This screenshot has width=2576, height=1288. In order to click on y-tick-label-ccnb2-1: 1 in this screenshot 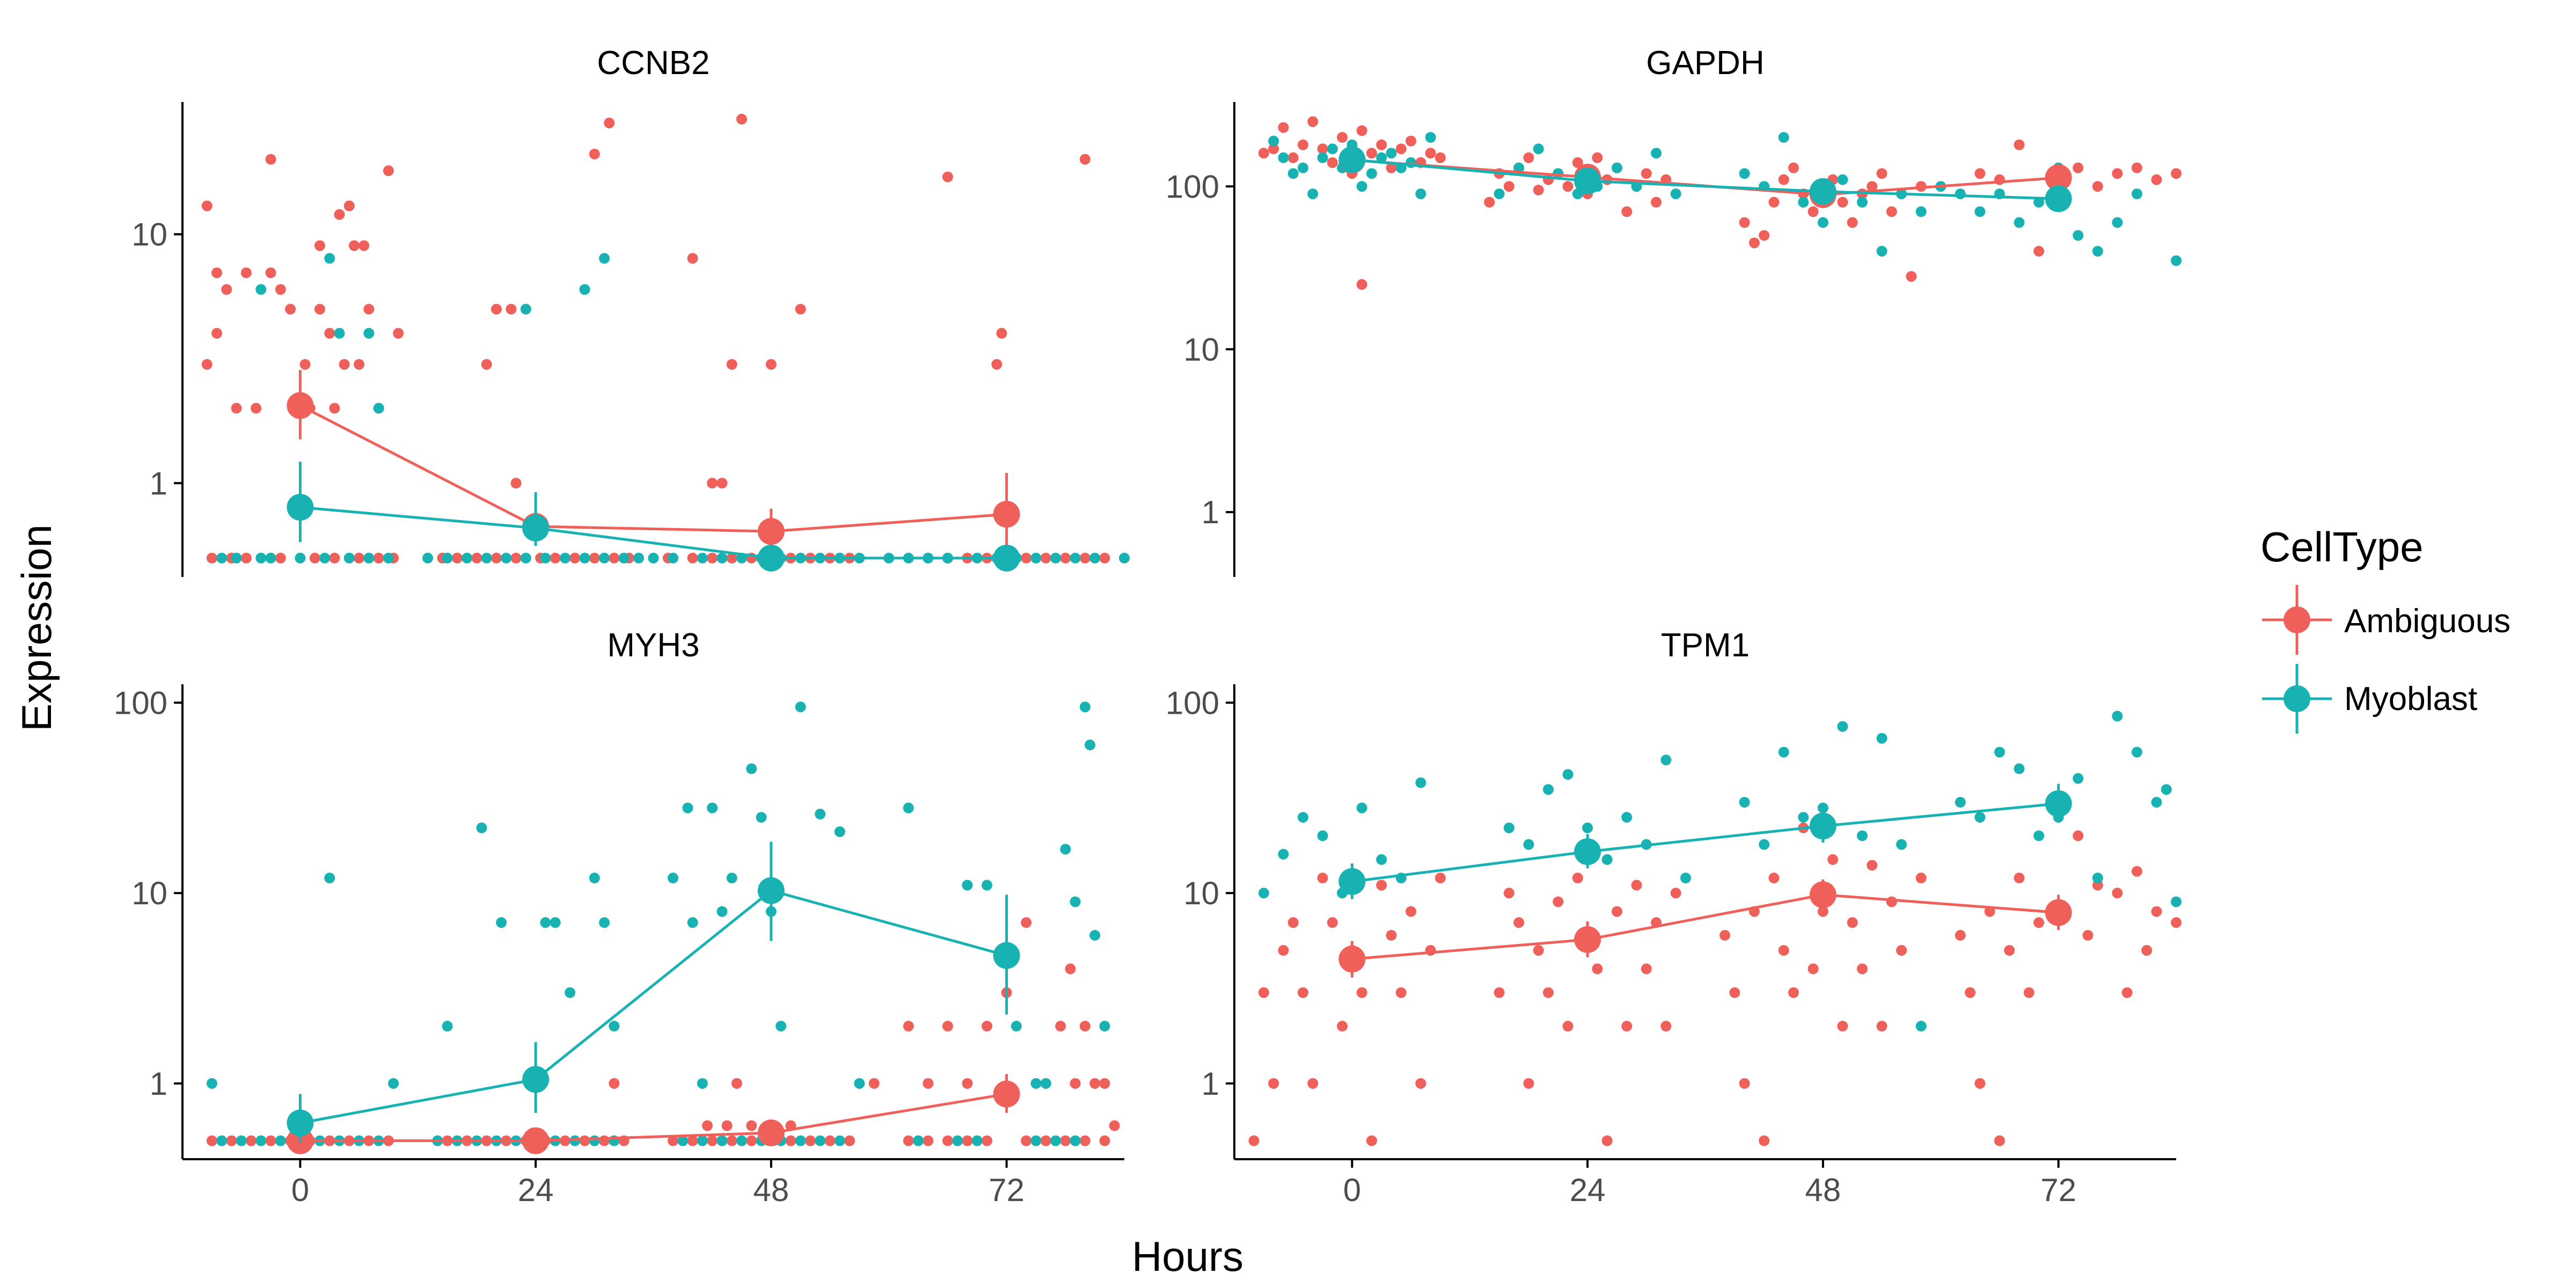, I will do `click(158, 483)`.